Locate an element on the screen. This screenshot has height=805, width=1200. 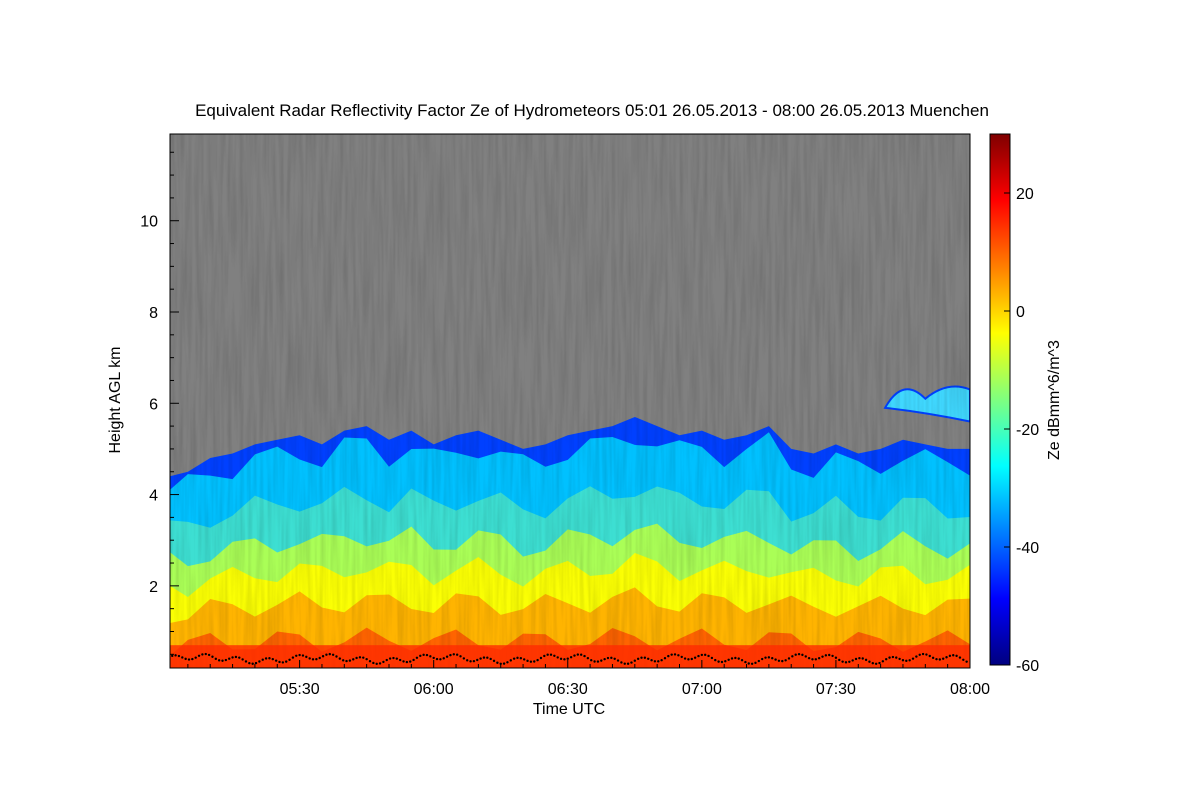
x-tick-label: 07:30 is located at coordinates (836, 689).